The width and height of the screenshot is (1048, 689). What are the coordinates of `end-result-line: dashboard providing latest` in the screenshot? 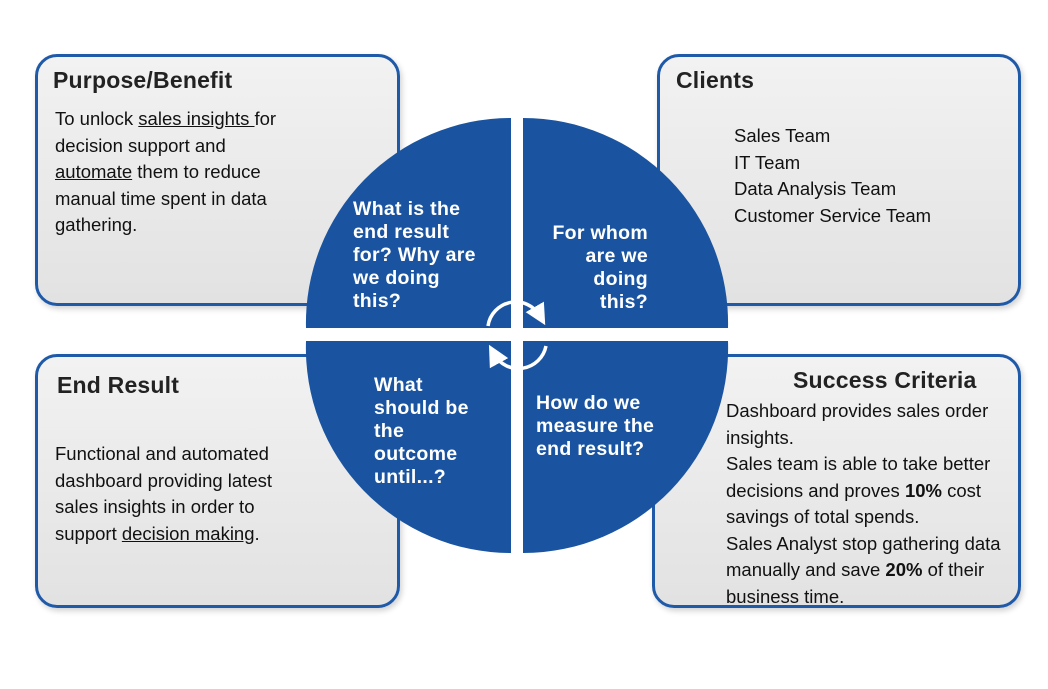 It's located at (164, 480).